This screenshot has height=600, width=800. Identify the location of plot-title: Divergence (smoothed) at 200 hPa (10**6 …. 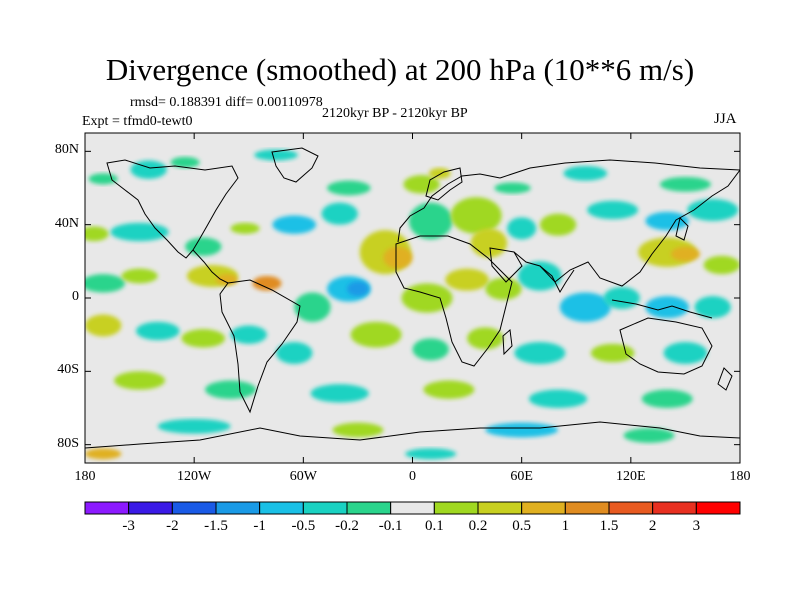
(400, 69).